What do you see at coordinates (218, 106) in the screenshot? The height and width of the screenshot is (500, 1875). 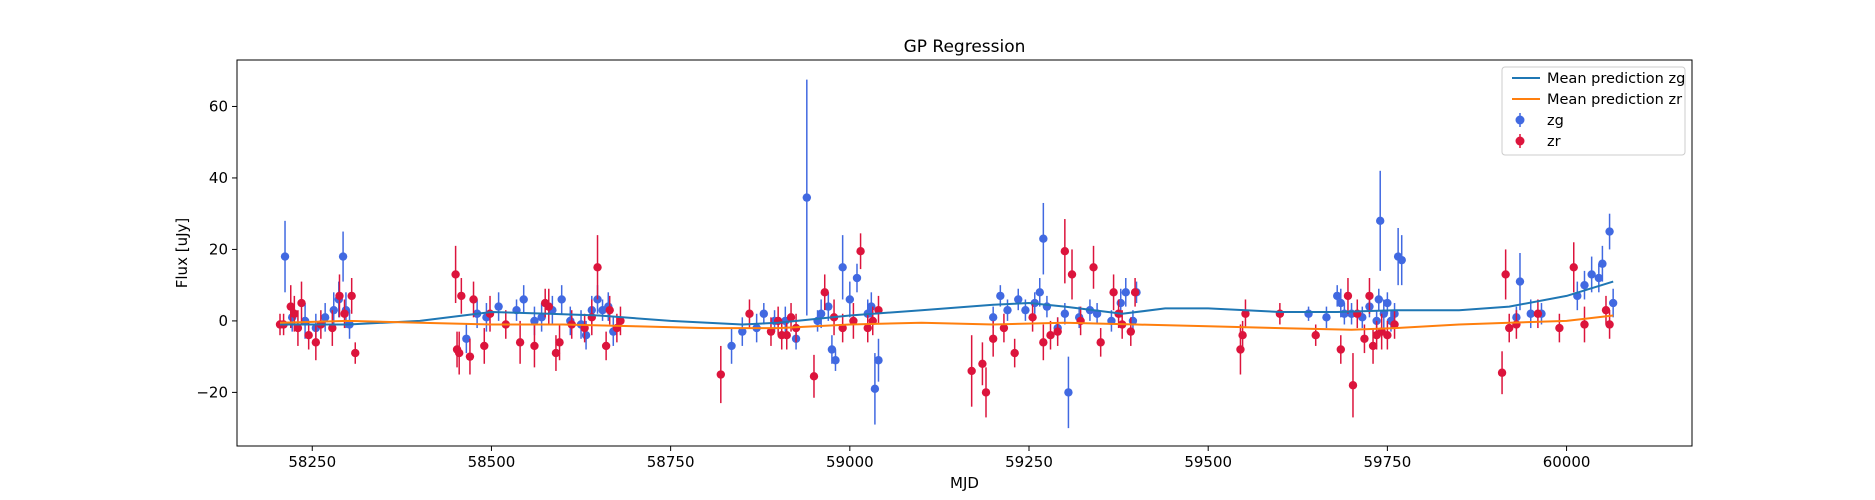 I see `y-tick-label: 60` at bounding box center [218, 106].